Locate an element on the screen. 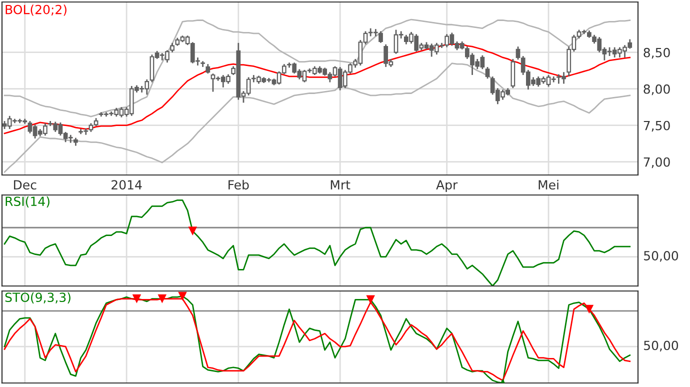  x-tick-label: Feb is located at coordinates (238, 185).